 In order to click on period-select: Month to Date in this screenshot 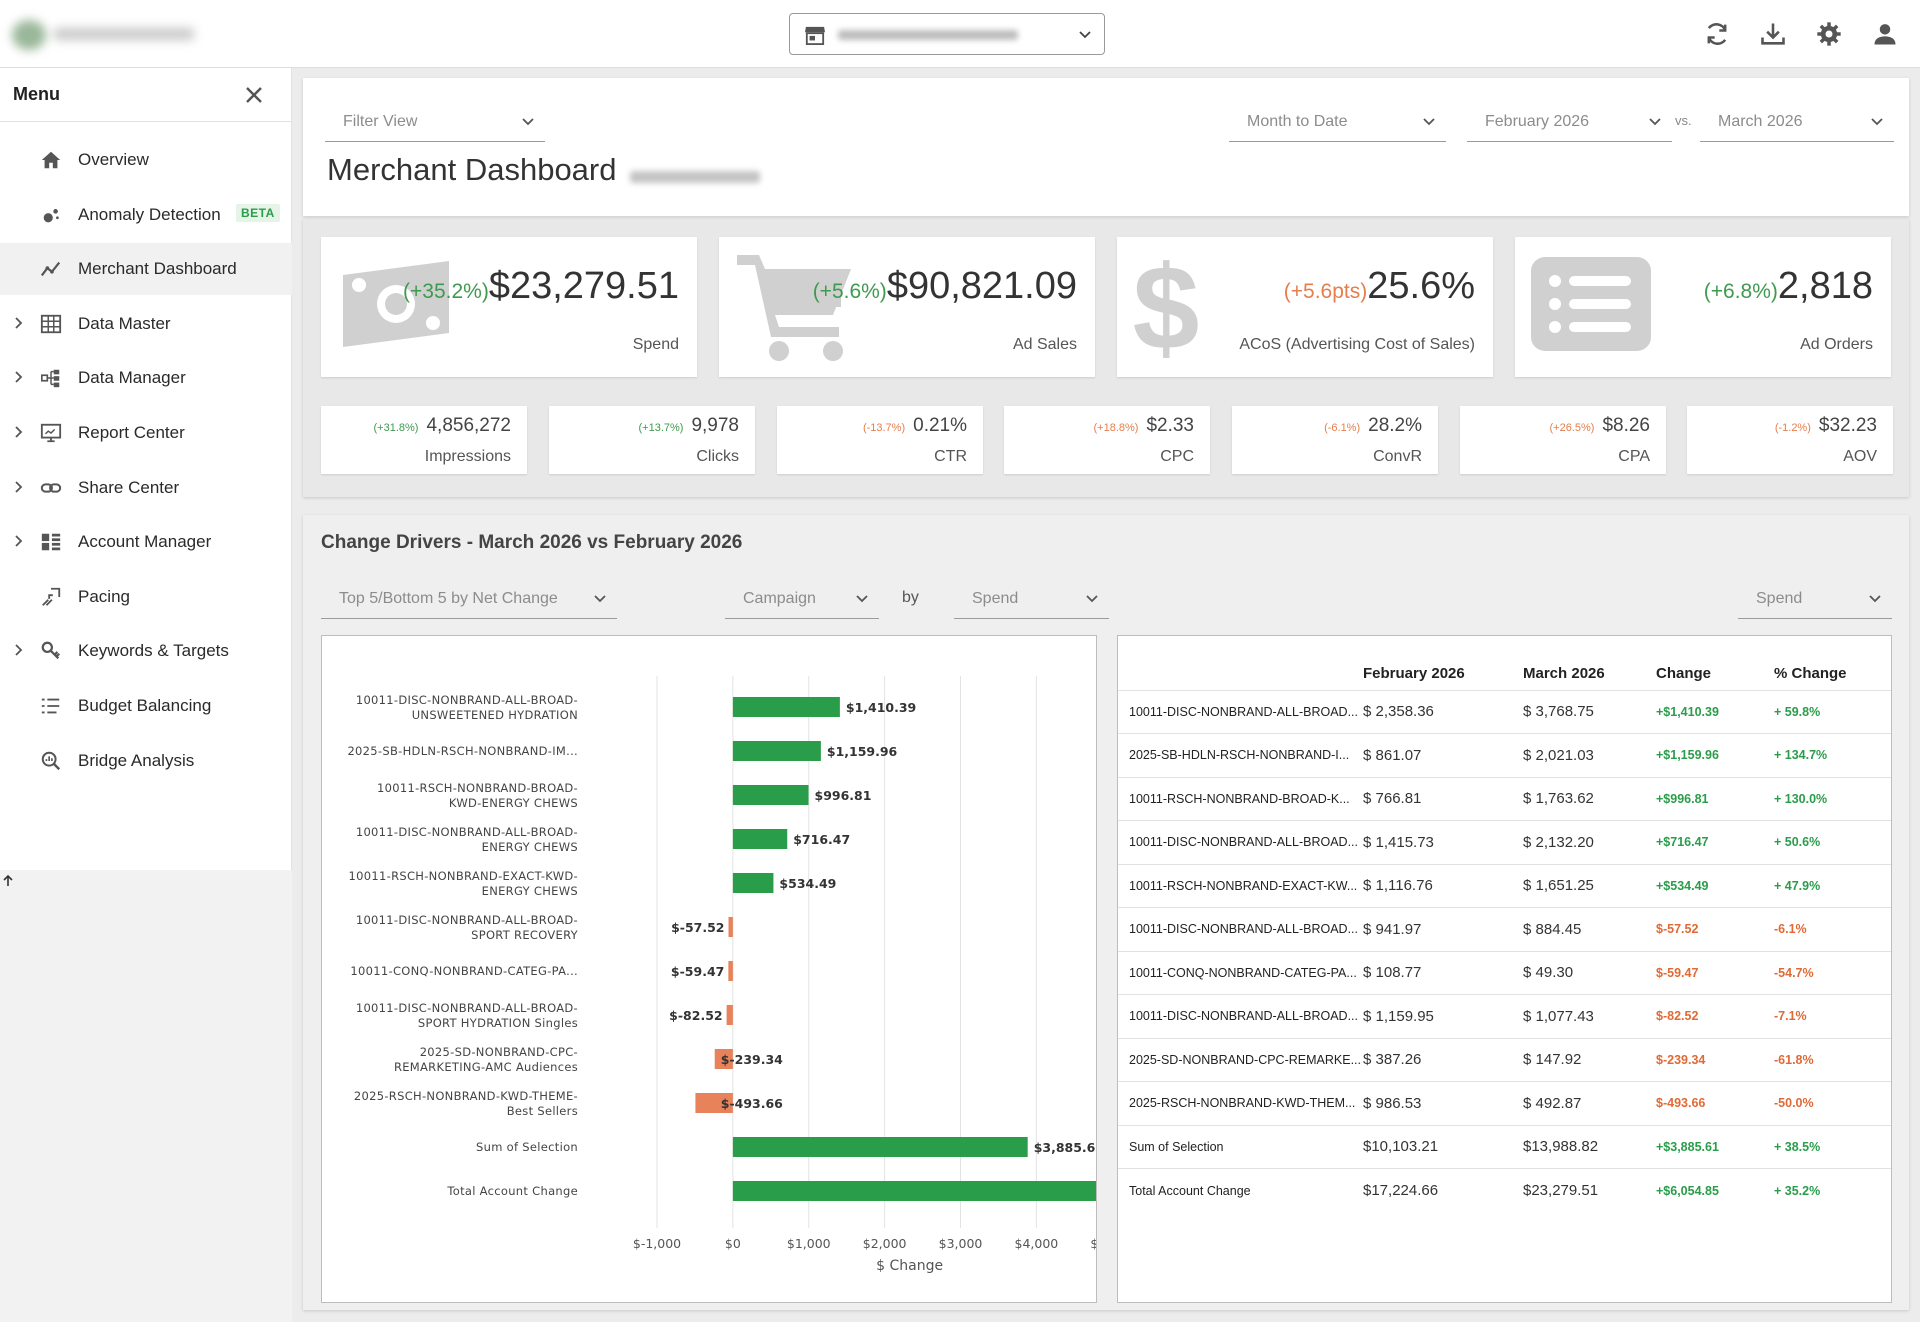, I will do `click(1337, 122)`.